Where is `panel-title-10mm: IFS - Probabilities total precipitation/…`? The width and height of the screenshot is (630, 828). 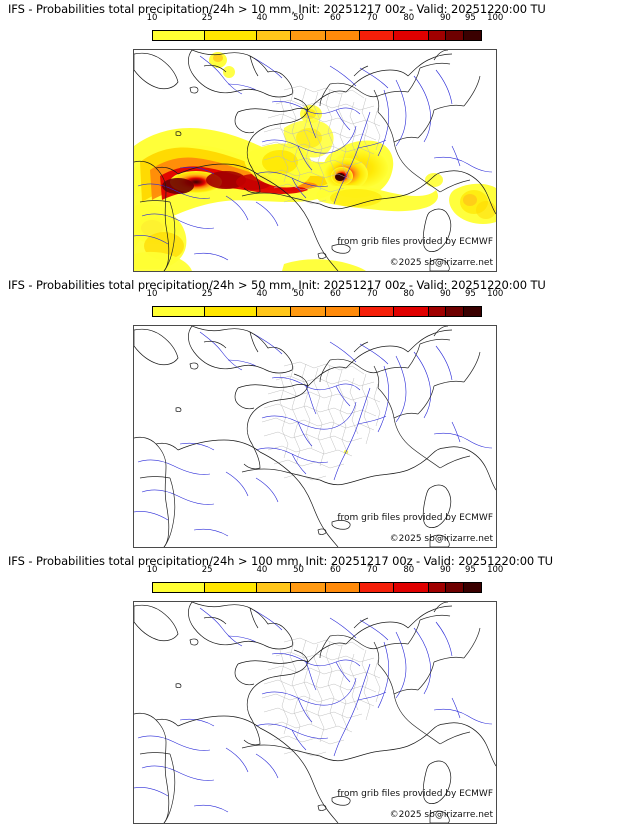
panel-title-10mm: IFS - Probabilities total precipitation/… is located at coordinates (277, 9).